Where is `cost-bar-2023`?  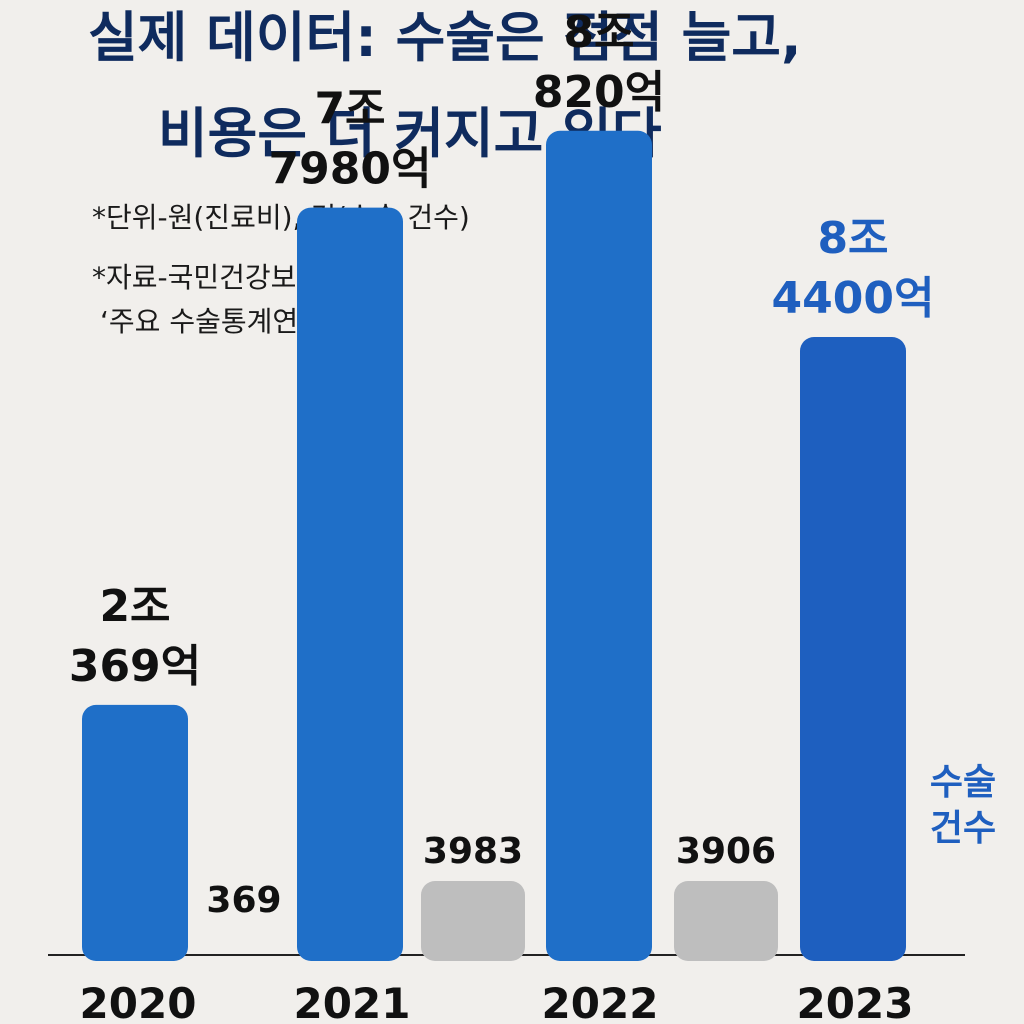 cost-bar-2023 is located at coordinates (853, 649).